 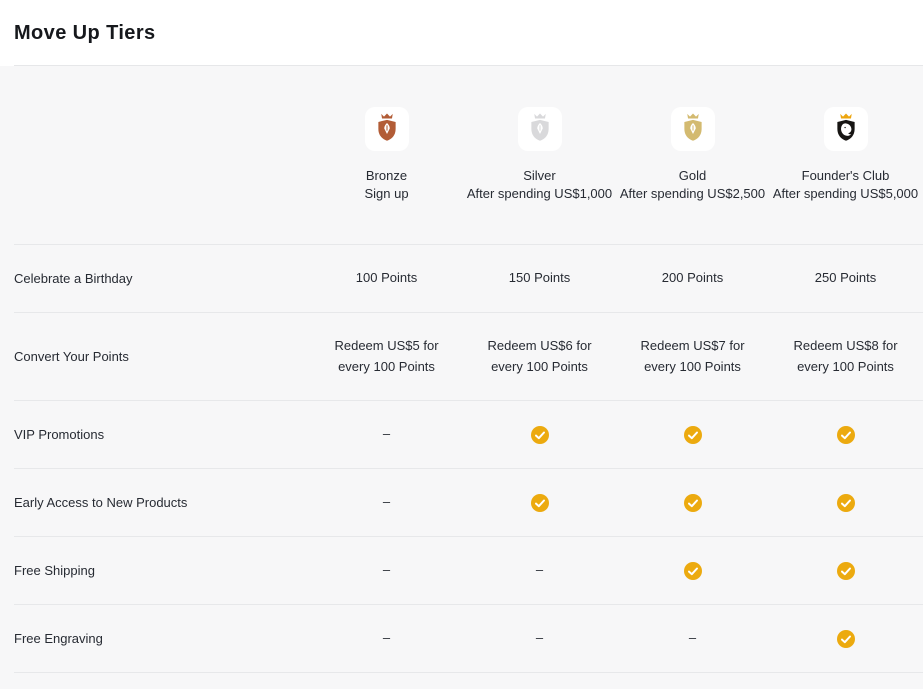 What do you see at coordinates (845, 278) in the screenshot?
I see `benefit-value-cell: 250 Points` at bounding box center [845, 278].